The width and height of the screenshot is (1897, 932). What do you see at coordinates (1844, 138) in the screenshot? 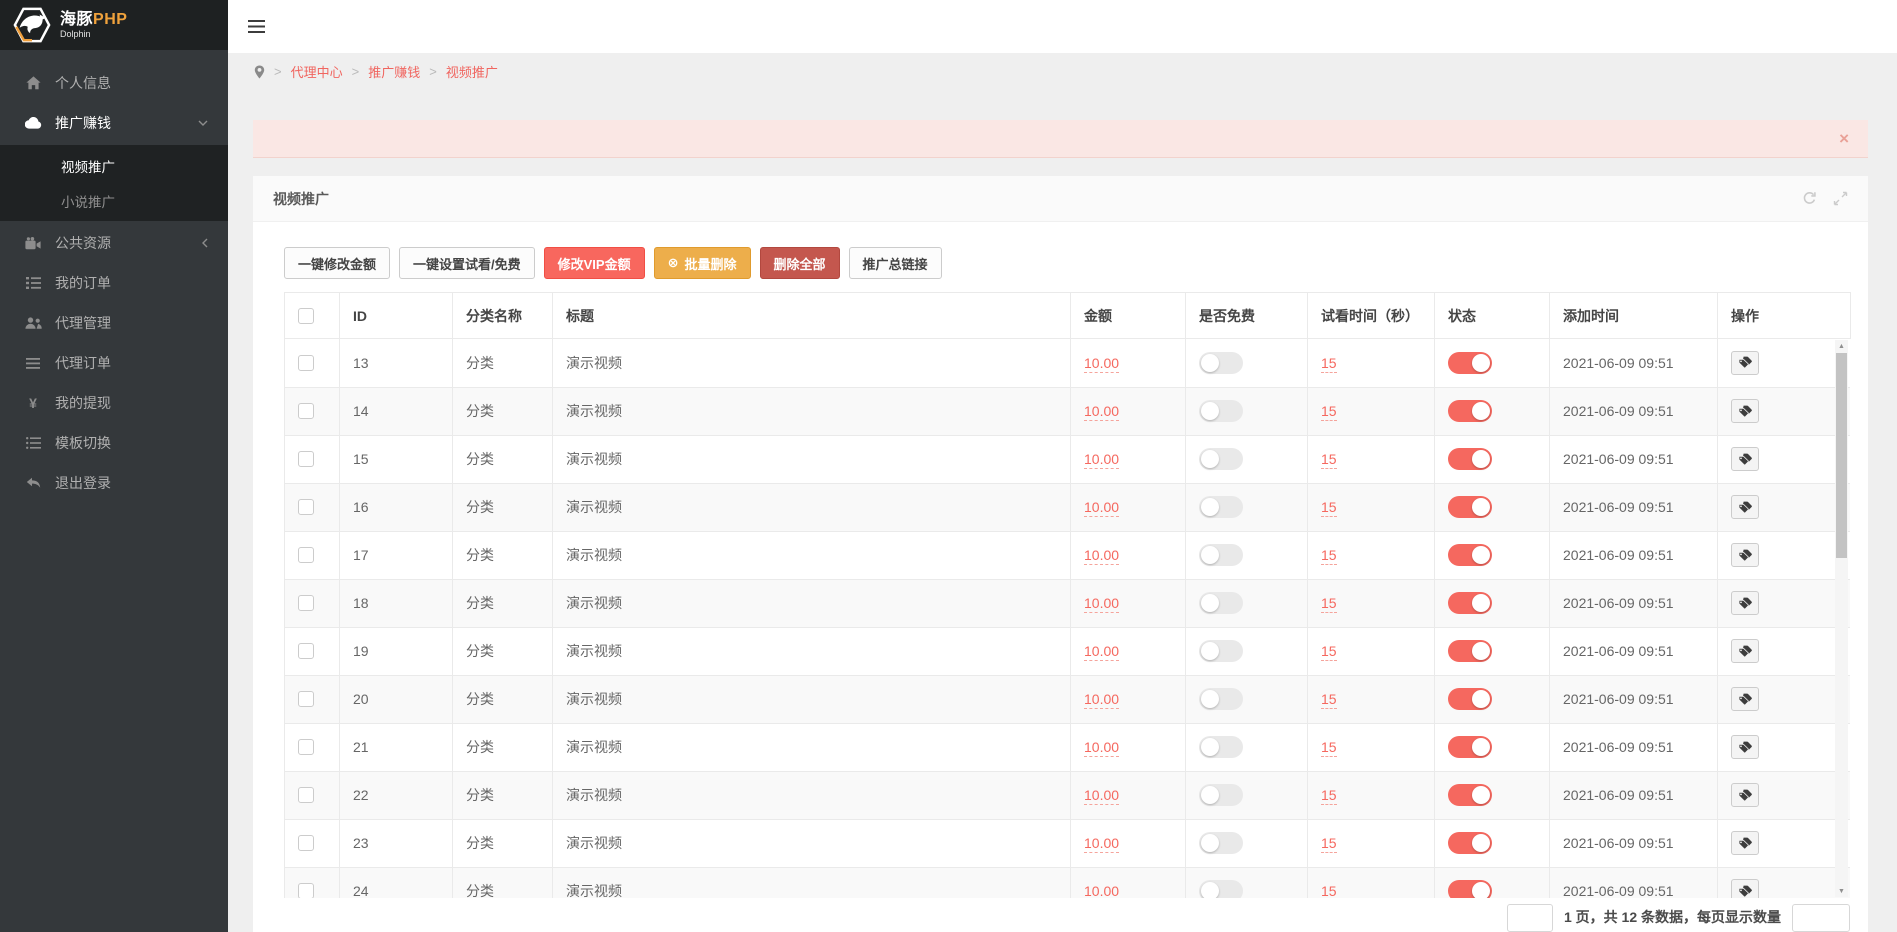
I see `close-icon: ×` at bounding box center [1844, 138].